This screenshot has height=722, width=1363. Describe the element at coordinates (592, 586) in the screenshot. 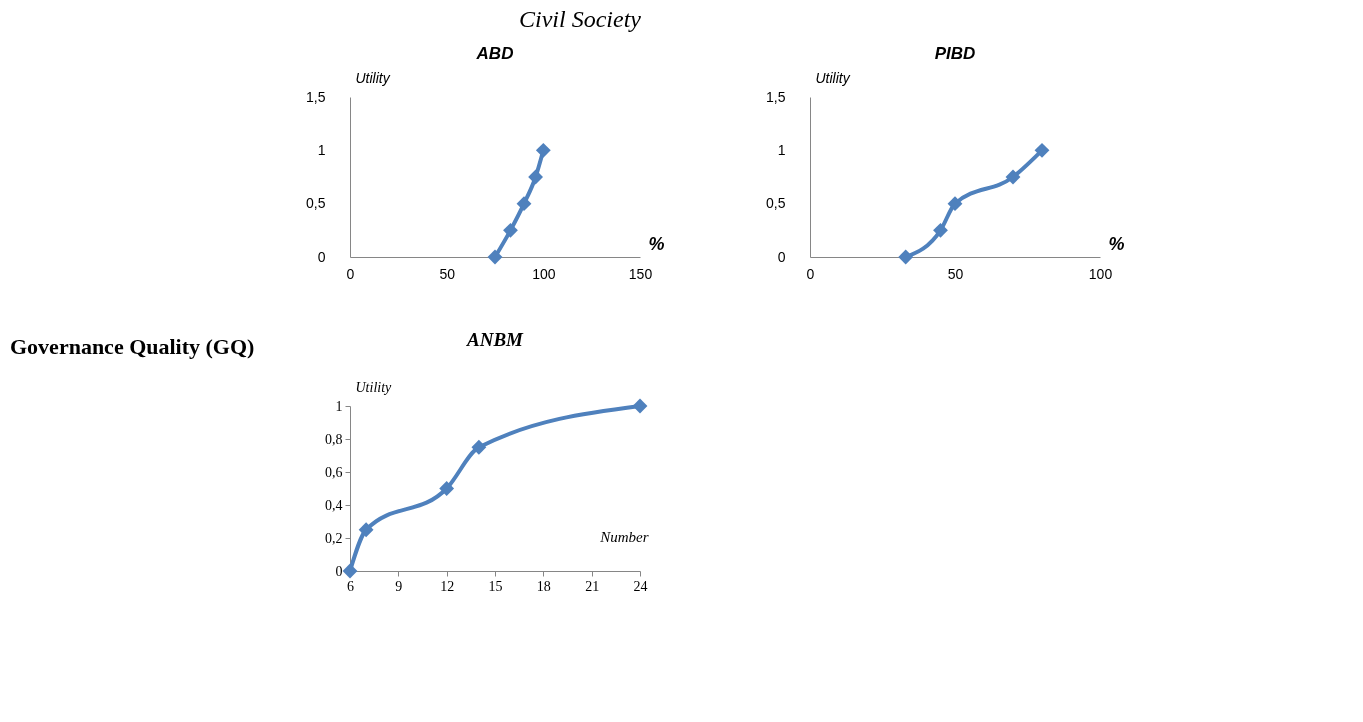

I see `x-tick-label: 21` at that location.